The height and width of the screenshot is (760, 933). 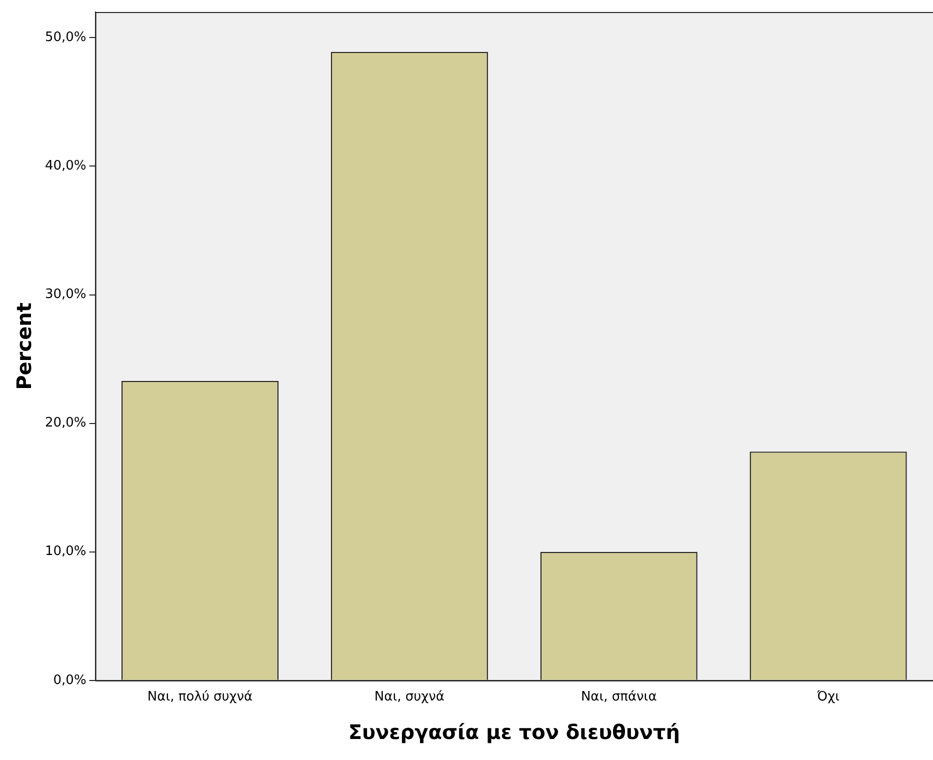 What do you see at coordinates (65, 38) in the screenshot?
I see `y-tick-label: 50,0%` at bounding box center [65, 38].